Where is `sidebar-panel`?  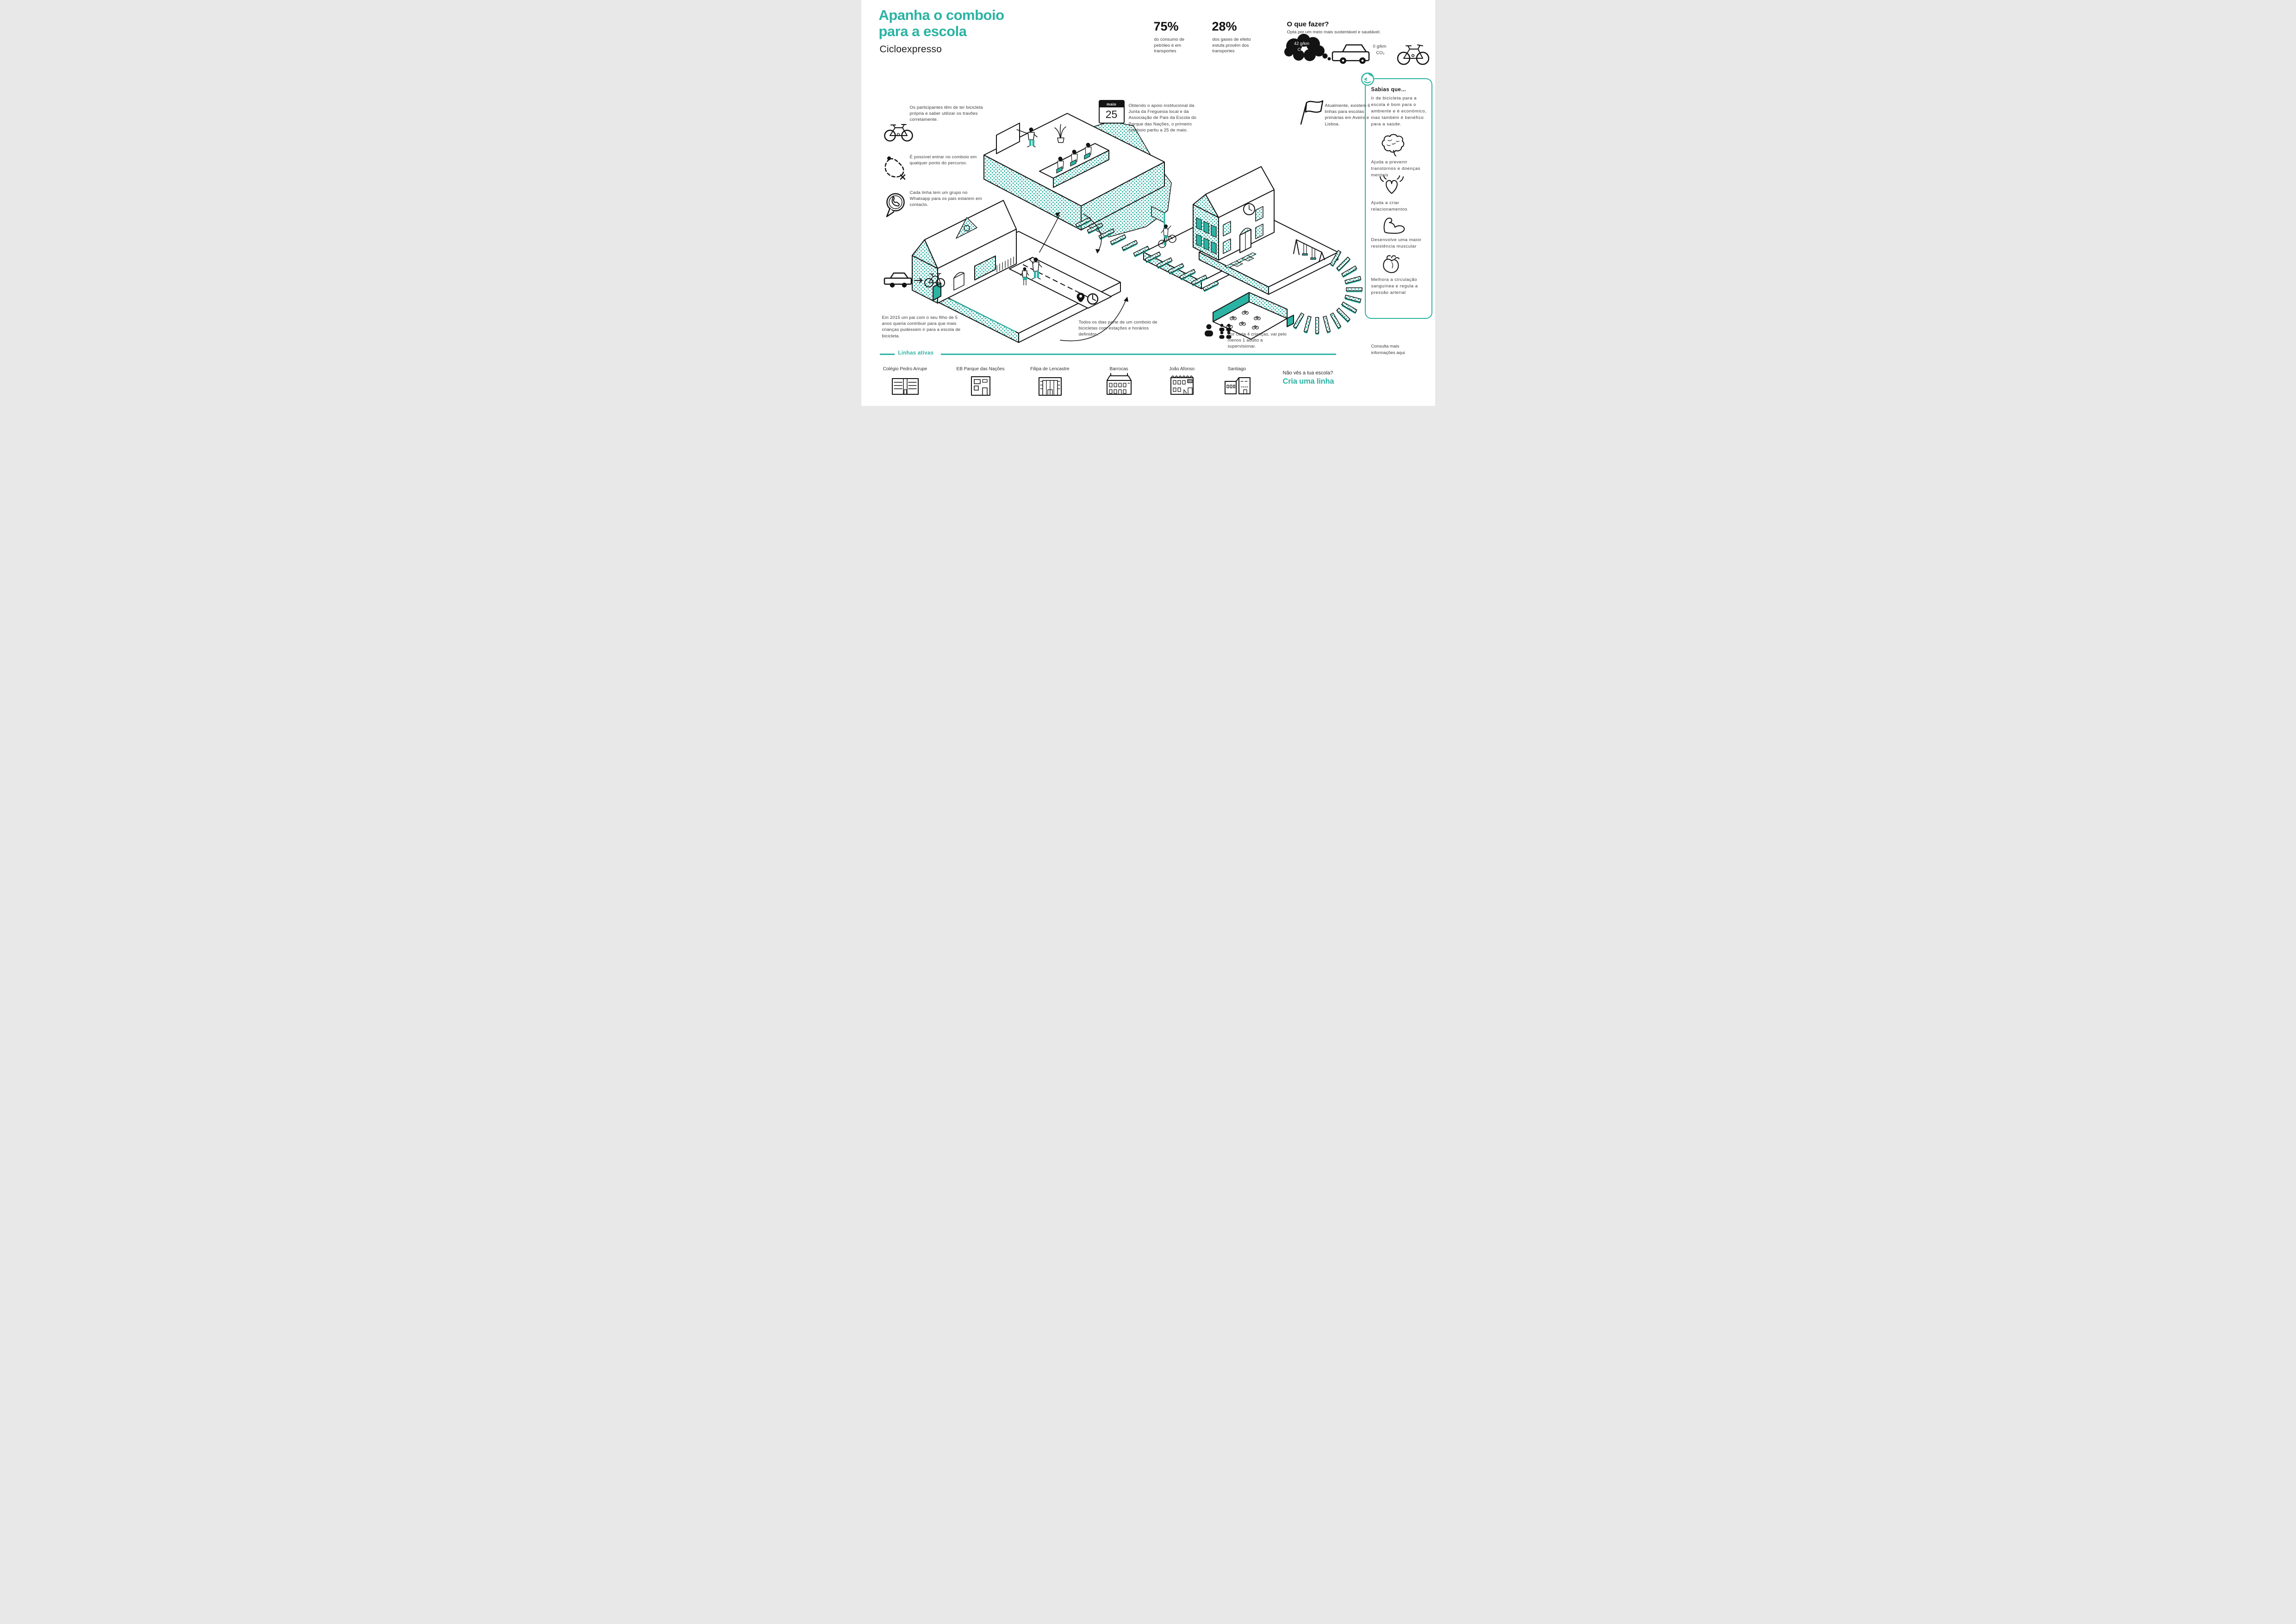 sidebar-panel is located at coordinates (1398, 198).